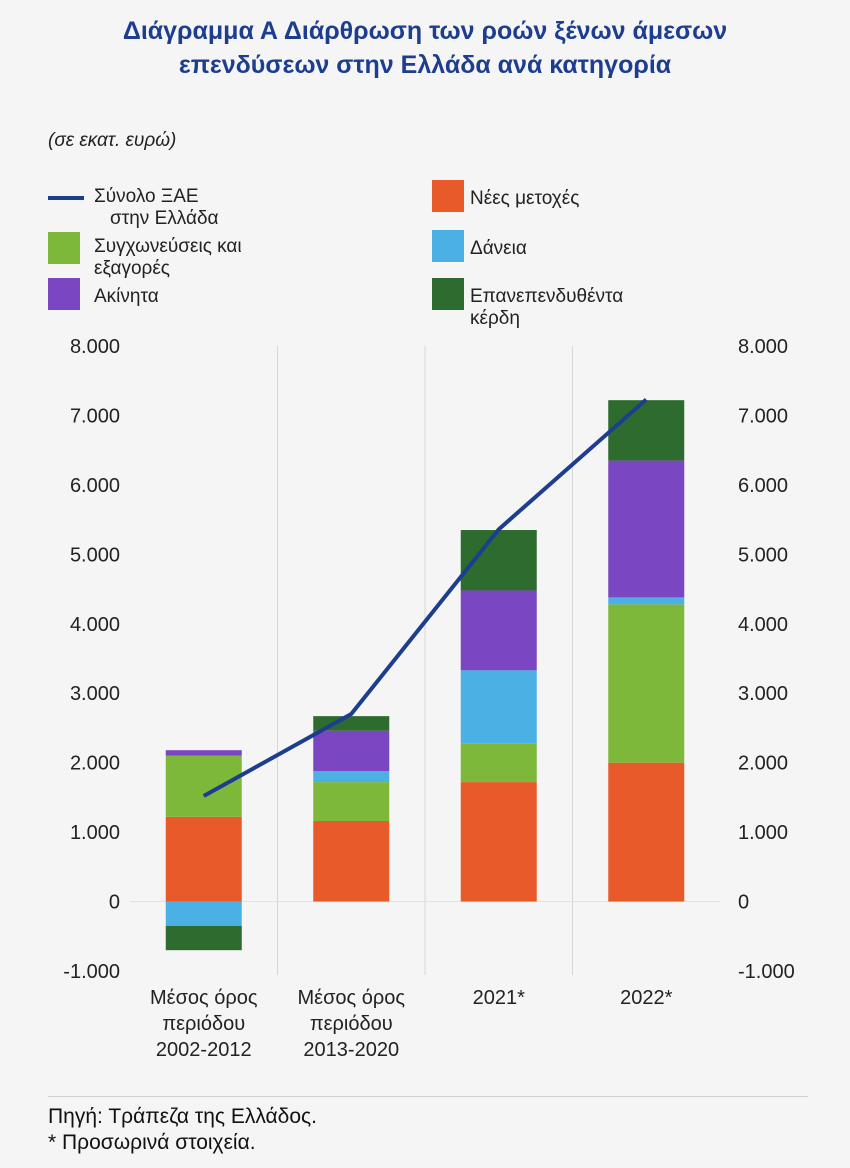 The image size is (850, 1168). What do you see at coordinates (64, 248) in the screenshot?
I see `legend-mergers-swatch` at bounding box center [64, 248].